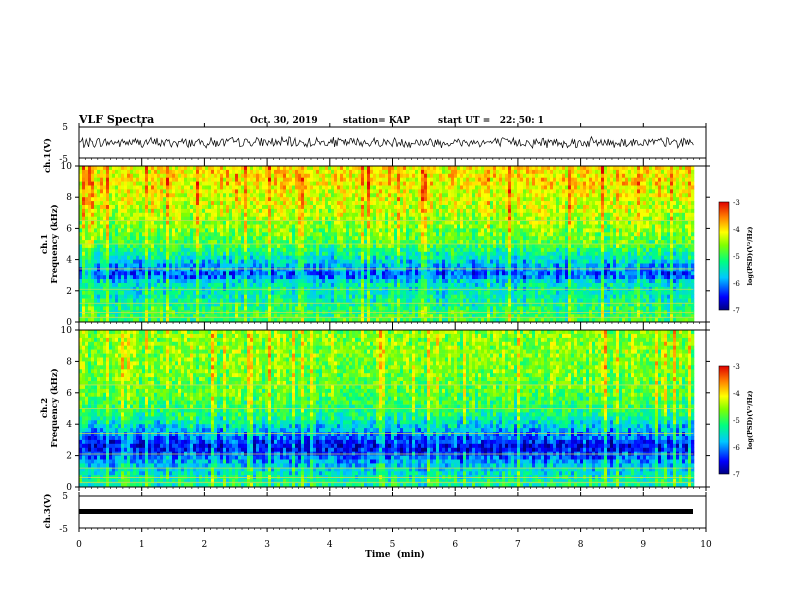  I want to click on x-tick-label: 9, so click(643, 545).